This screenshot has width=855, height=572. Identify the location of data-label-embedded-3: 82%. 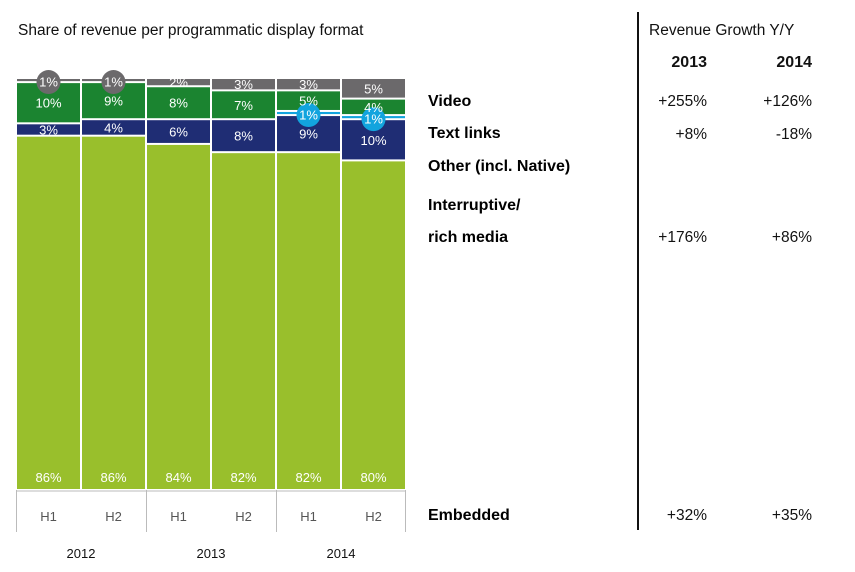
(243, 477).